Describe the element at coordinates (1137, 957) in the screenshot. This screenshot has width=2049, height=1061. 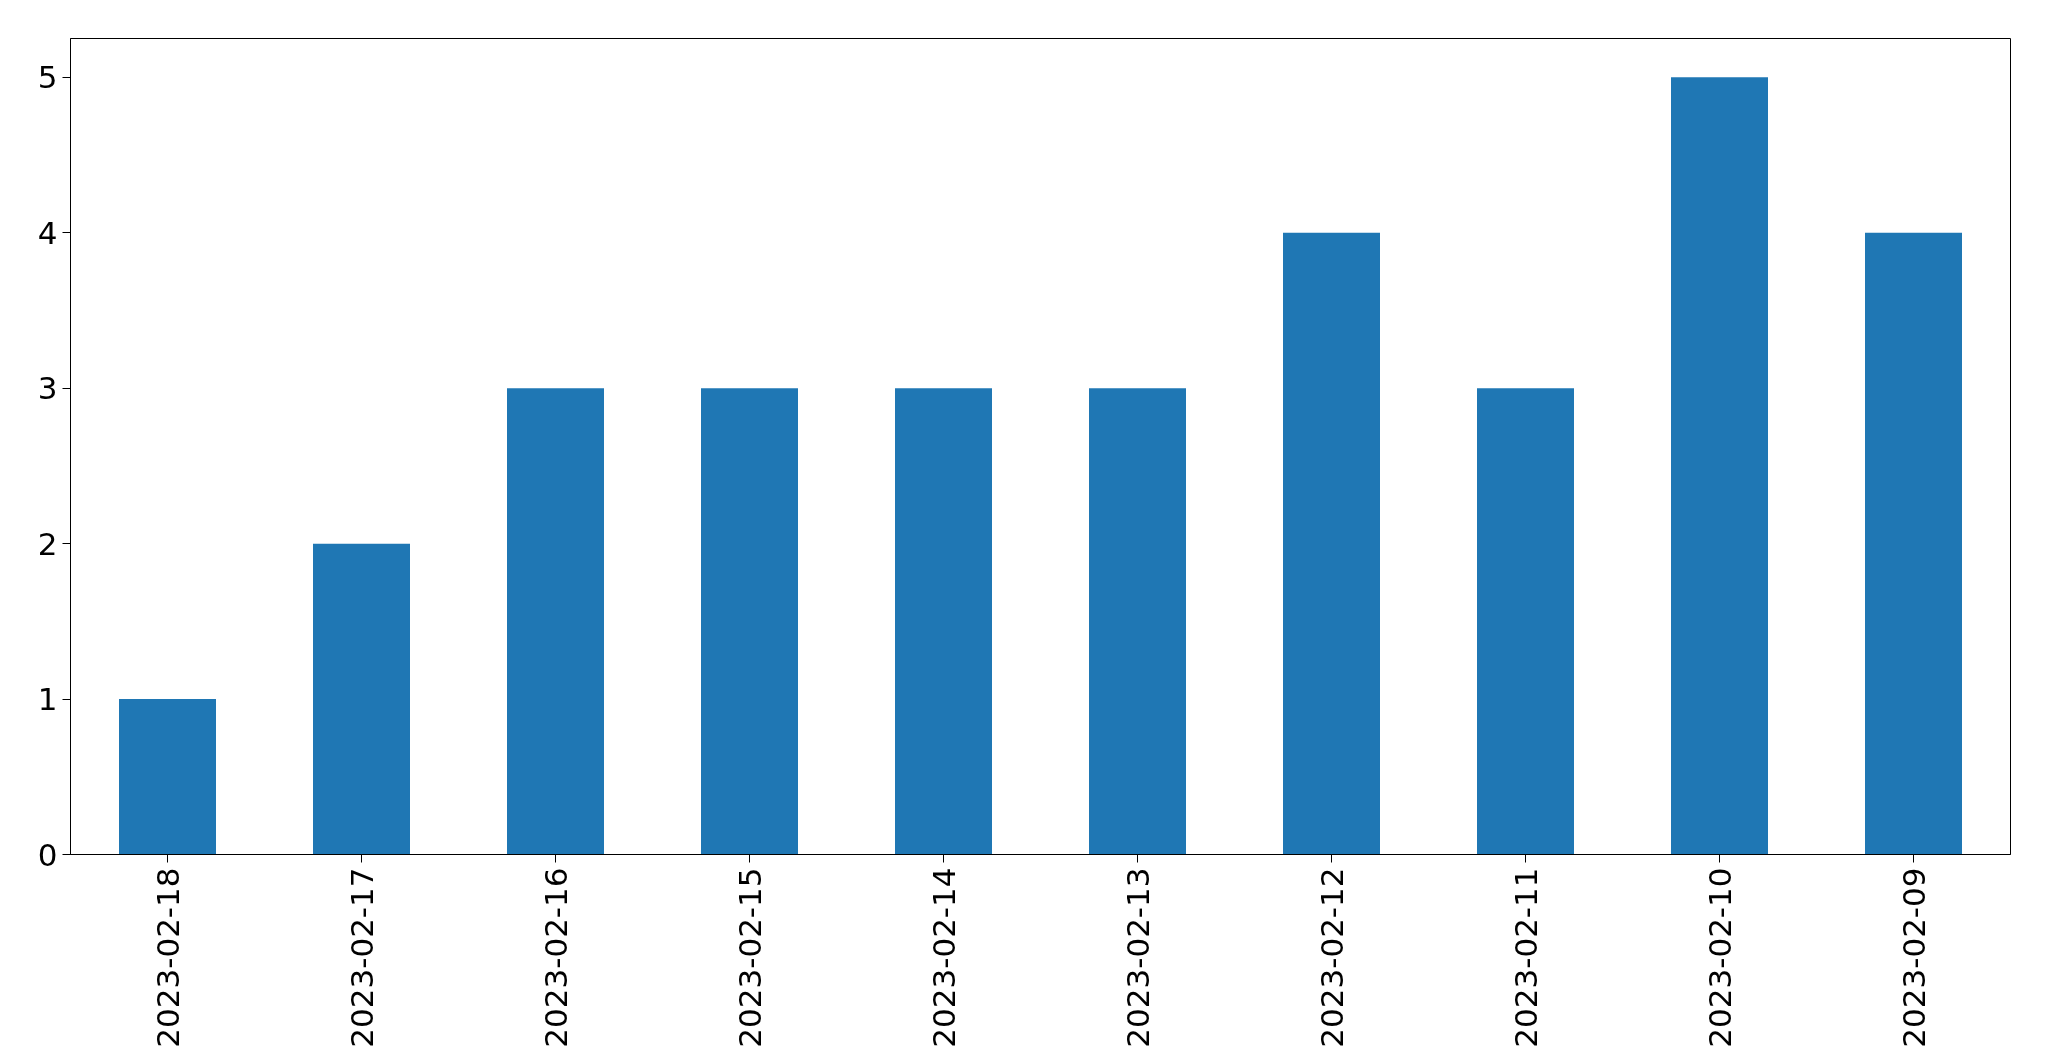
I see `x-tick-label: 2023-02-13` at that location.